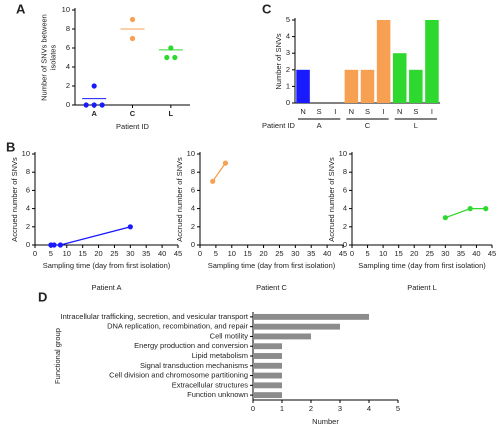 The width and height of the screenshot is (500, 426). What do you see at coordinates (94, 113) in the screenshot?
I see `x-tick-label: A` at bounding box center [94, 113].